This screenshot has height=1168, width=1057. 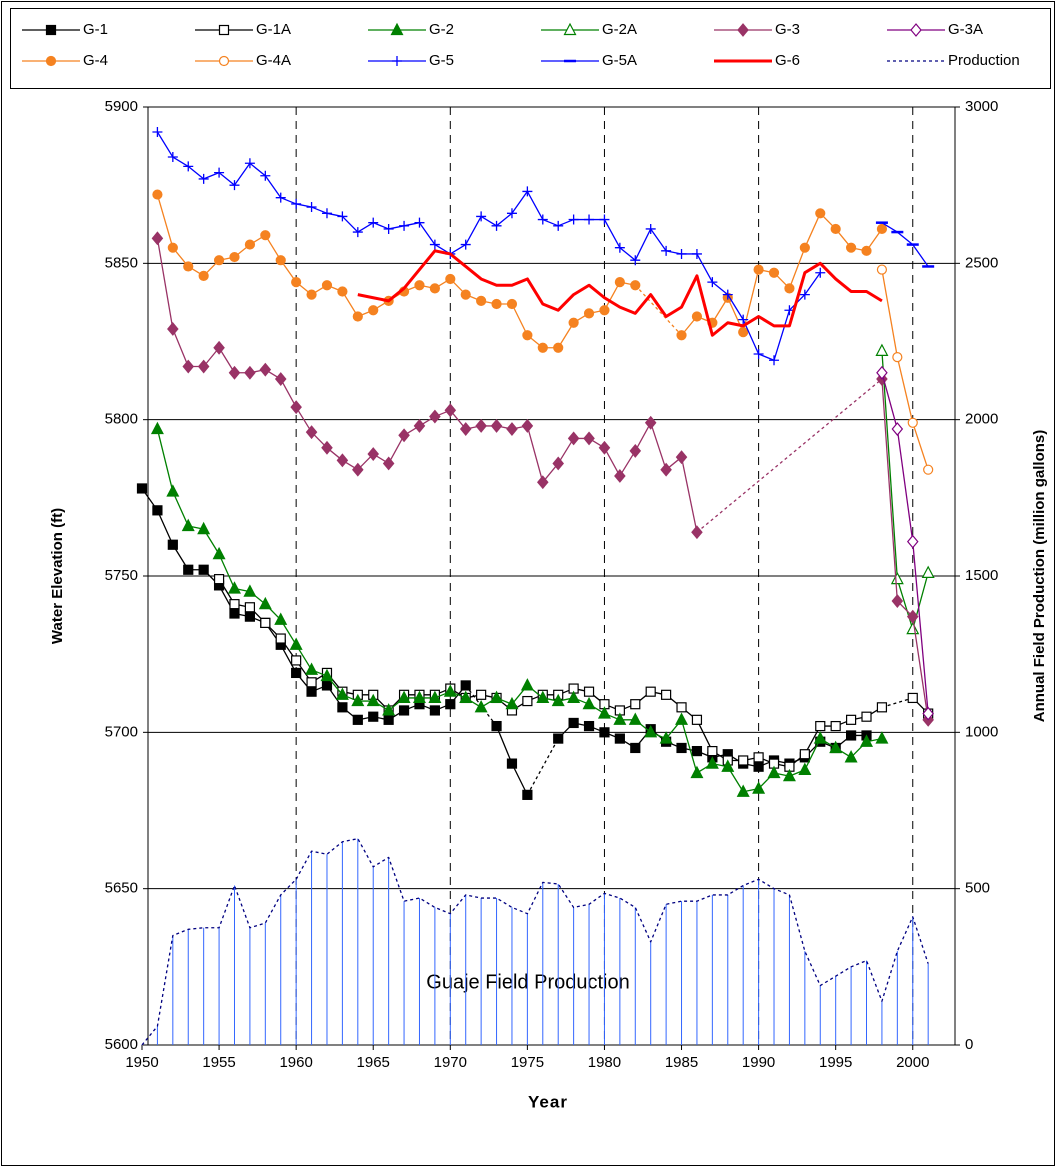 What do you see at coordinates (542, 767) in the screenshot?
I see `gap-bridge` at bounding box center [542, 767].